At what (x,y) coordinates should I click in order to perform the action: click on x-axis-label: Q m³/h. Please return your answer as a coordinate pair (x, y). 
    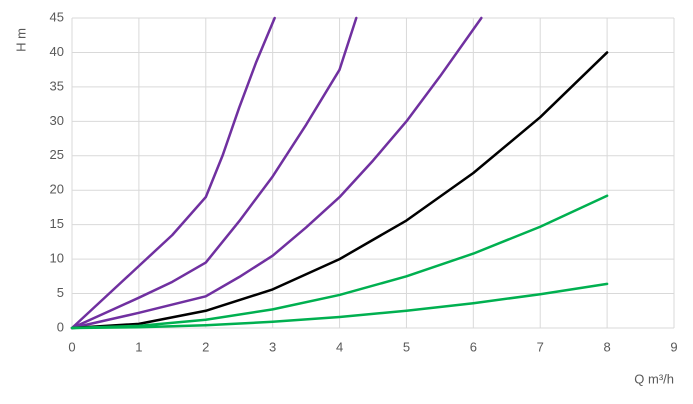
    Looking at the image, I should click on (654, 378).